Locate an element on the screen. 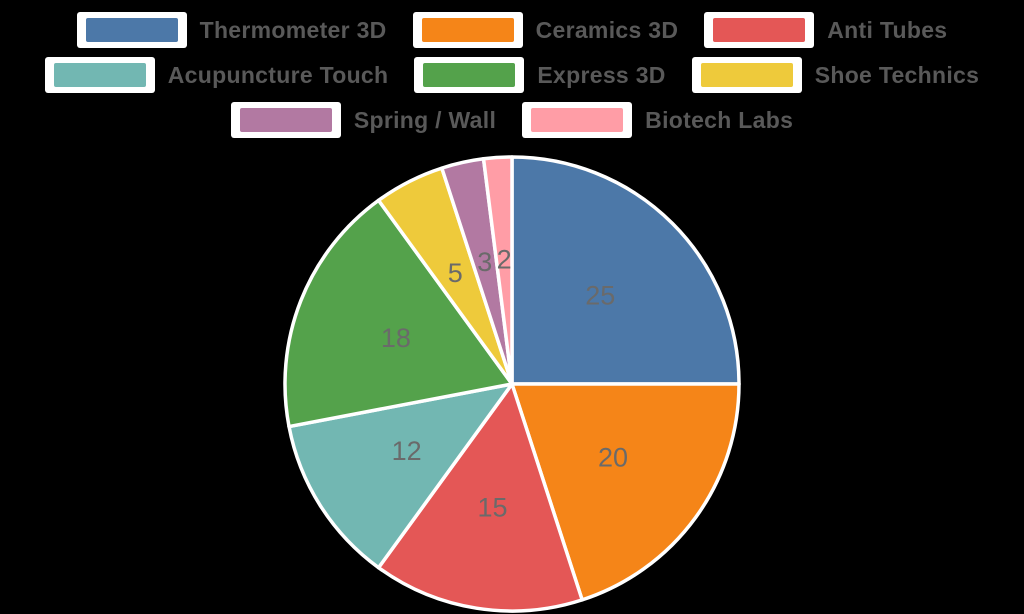 This screenshot has height=614, width=1024. legend-swatch-orange is located at coordinates (467, 30).